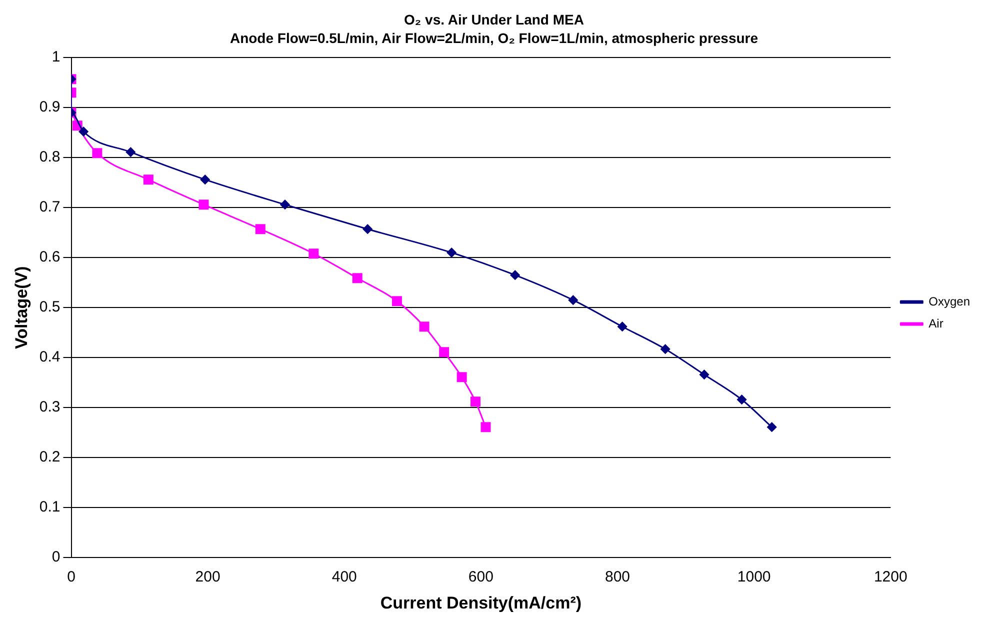 This screenshot has height=626, width=992. Describe the element at coordinates (344, 577) in the screenshot. I see `x-tick-label: 400` at that location.